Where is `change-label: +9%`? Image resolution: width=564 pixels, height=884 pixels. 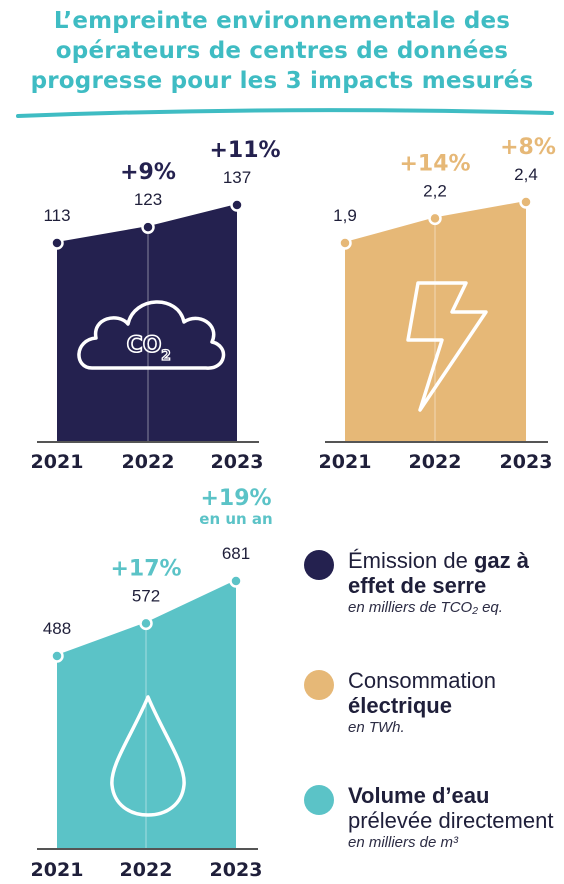 change-label: +9% is located at coordinates (148, 172).